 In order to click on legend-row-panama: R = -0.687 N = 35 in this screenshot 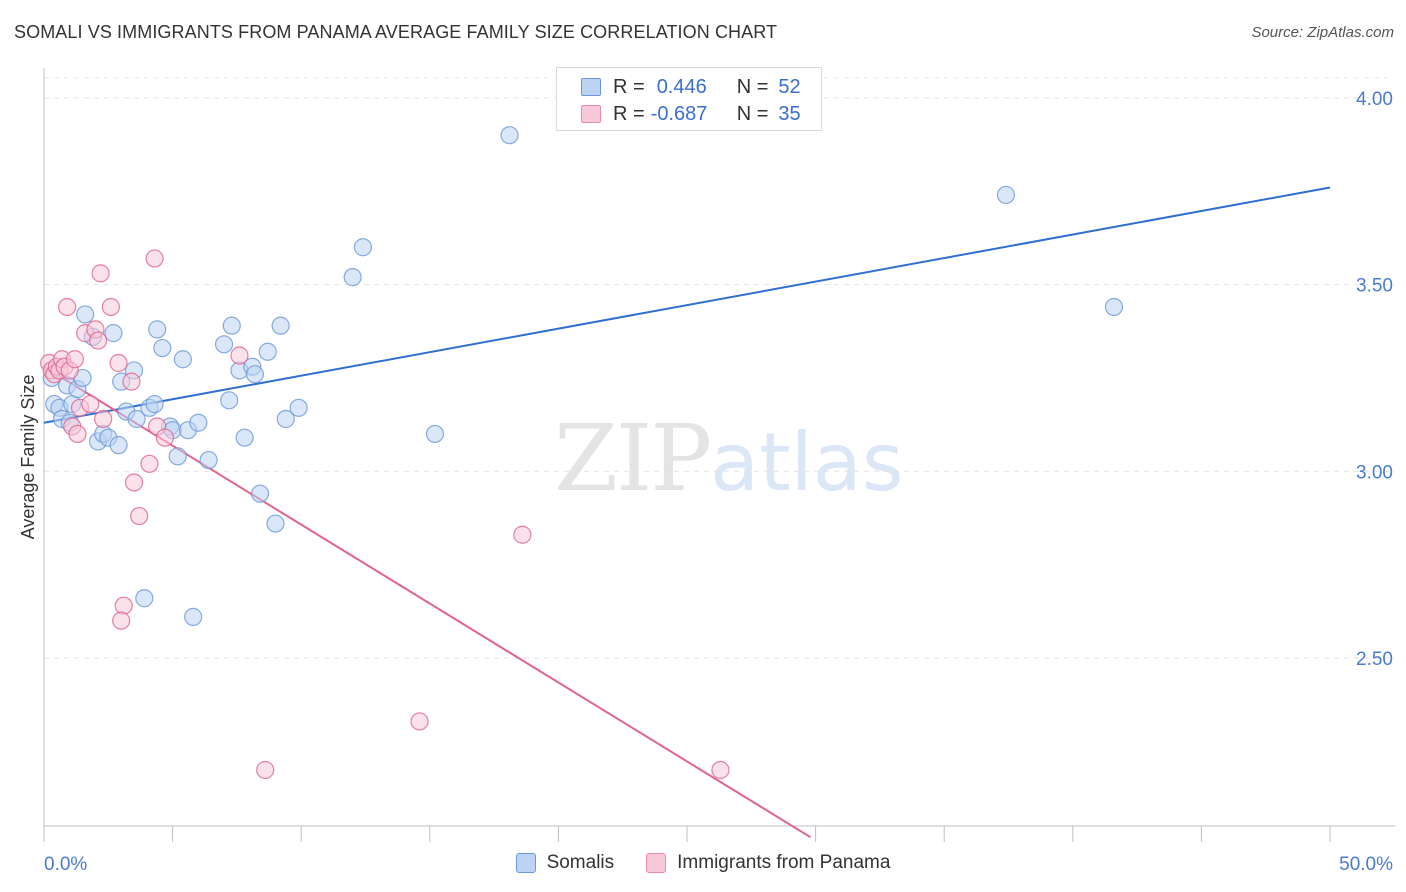, I will do `click(691, 114)`.